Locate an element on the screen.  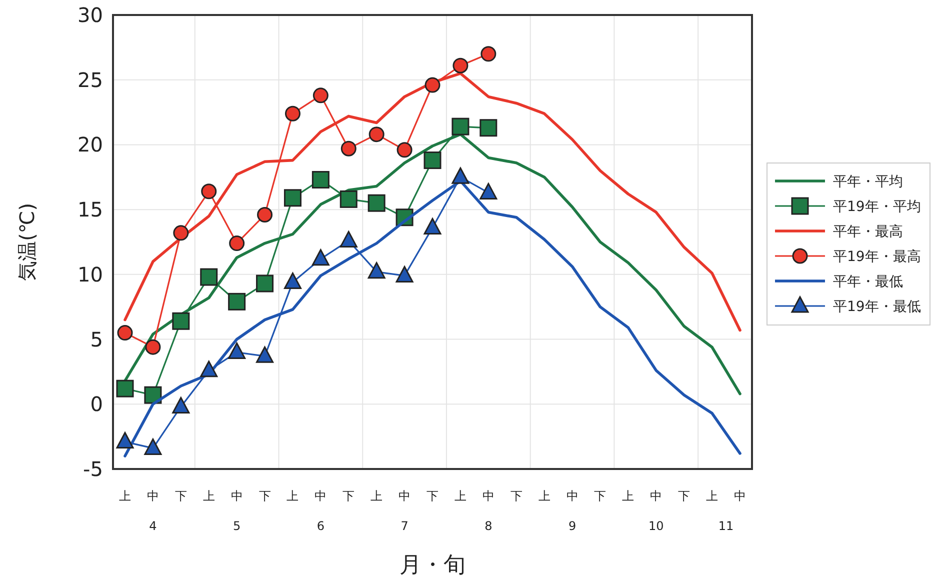
legend-label: 平年・平均 is located at coordinates (868, 182).